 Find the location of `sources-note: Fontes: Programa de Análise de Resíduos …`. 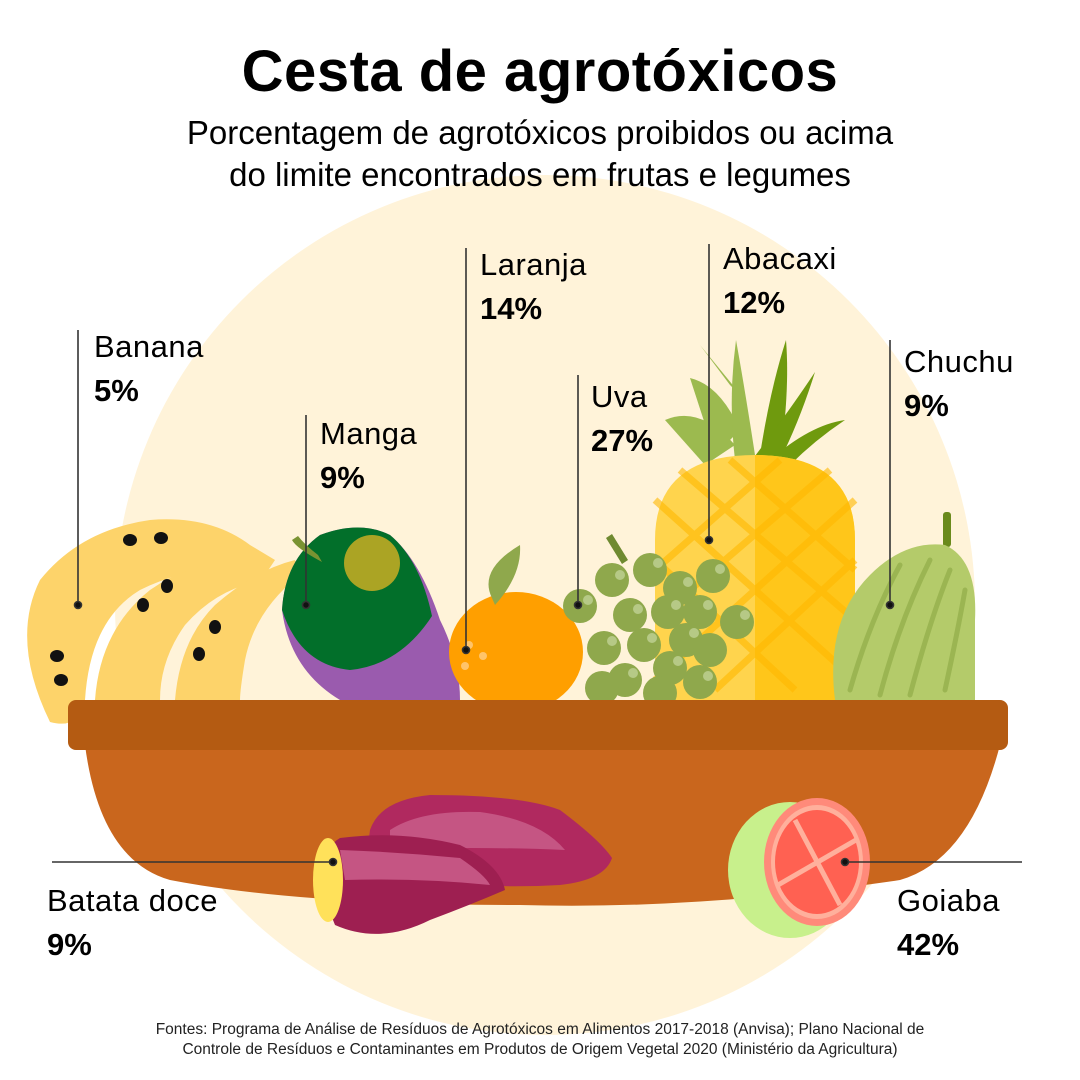

sources-note: Fontes: Programa de Análise de Resíduos … is located at coordinates (540, 1040).